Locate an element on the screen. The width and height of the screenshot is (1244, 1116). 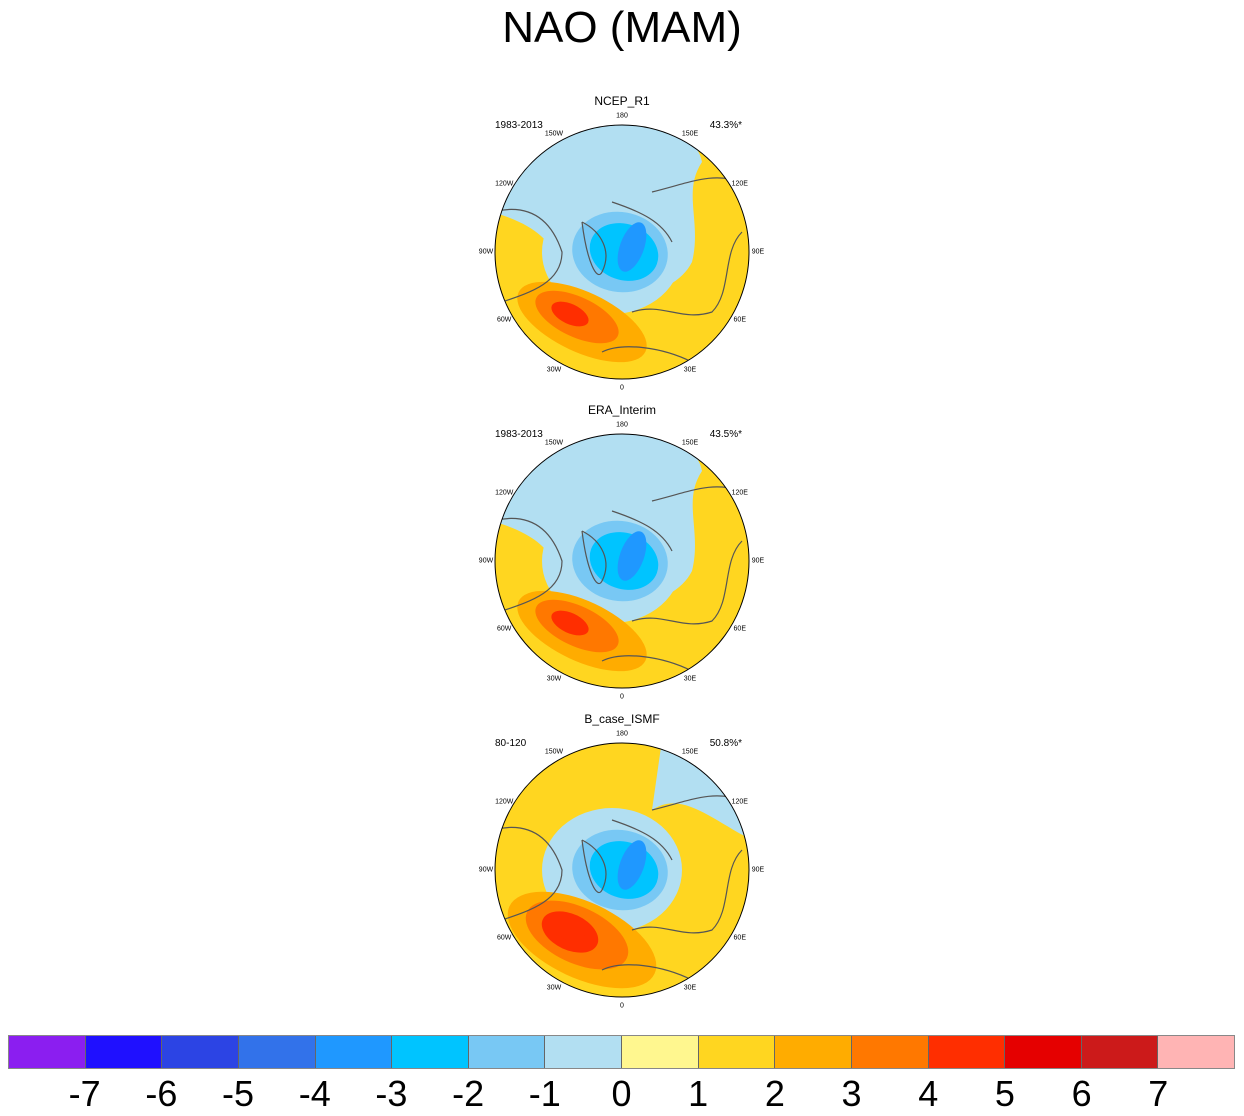
colorbar-tick-label: 7 is located at coordinates (1158, 1093).